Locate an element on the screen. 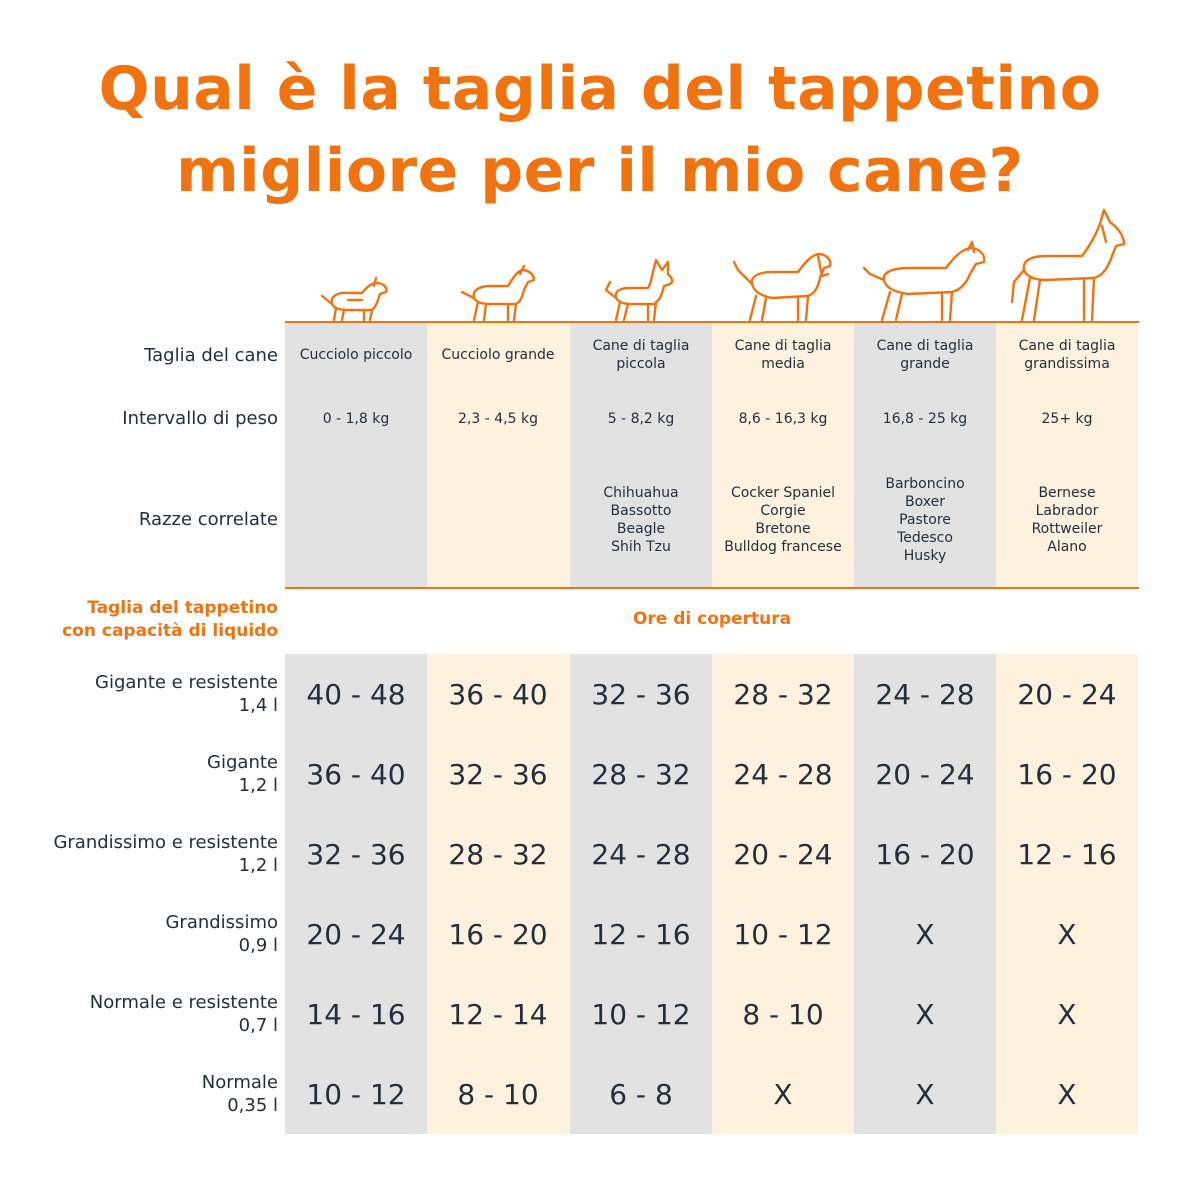 This screenshot has height=1200, width=1200. medium-dog-icon is located at coordinates (783, 285).